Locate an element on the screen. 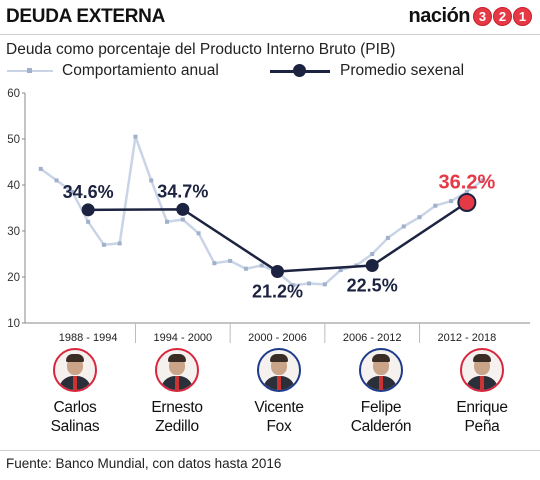  period-label: 2000 - 2006 is located at coordinates (277, 338).